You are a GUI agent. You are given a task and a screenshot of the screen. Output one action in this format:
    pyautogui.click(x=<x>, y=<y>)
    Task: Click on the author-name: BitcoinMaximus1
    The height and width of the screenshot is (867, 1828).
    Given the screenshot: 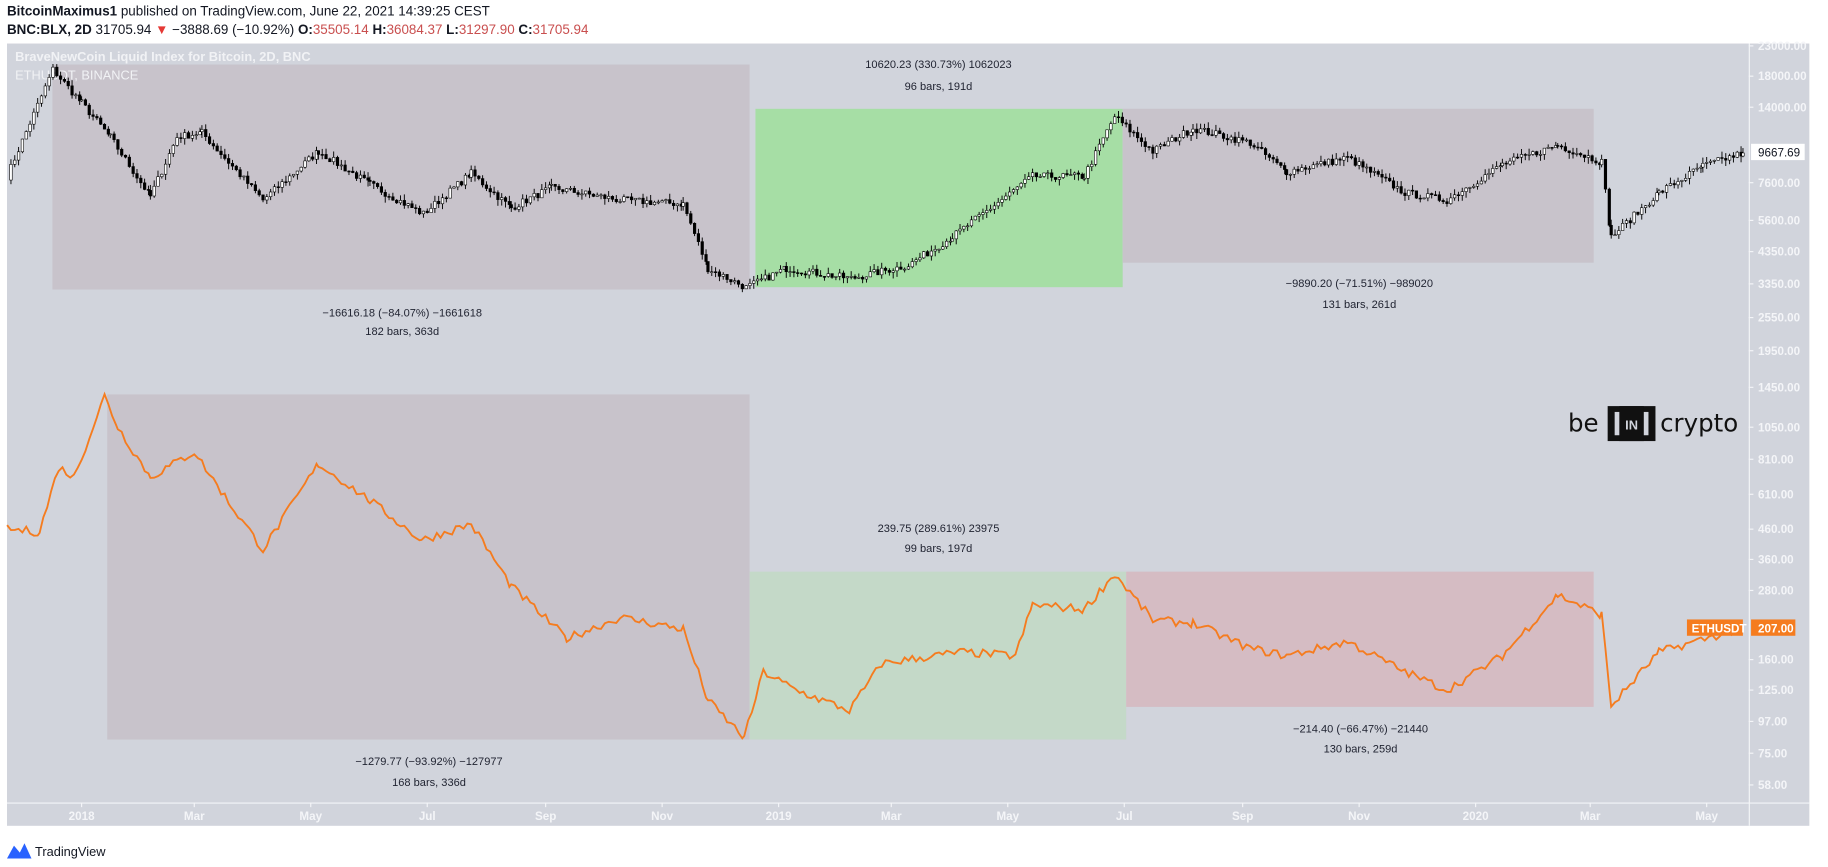 What is the action you would take?
    pyautogui.click(x=62, y=11)
    